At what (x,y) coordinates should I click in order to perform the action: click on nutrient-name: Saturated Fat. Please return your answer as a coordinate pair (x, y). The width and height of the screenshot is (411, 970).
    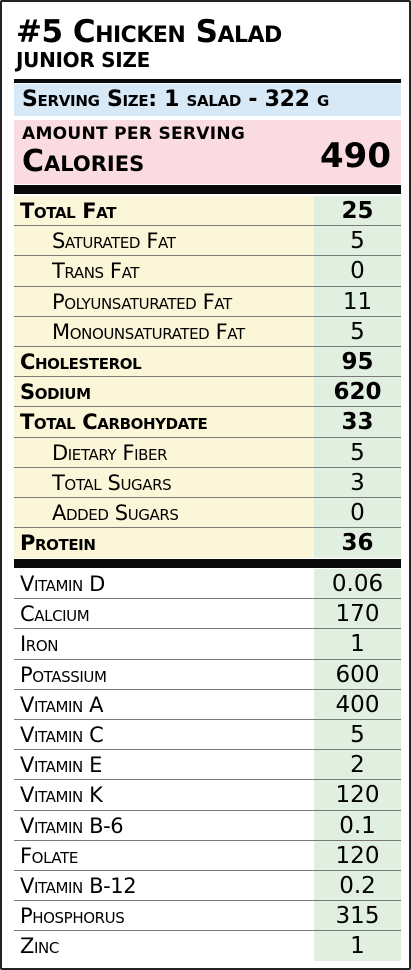
    Looking at the image, I should click on (114, 241).